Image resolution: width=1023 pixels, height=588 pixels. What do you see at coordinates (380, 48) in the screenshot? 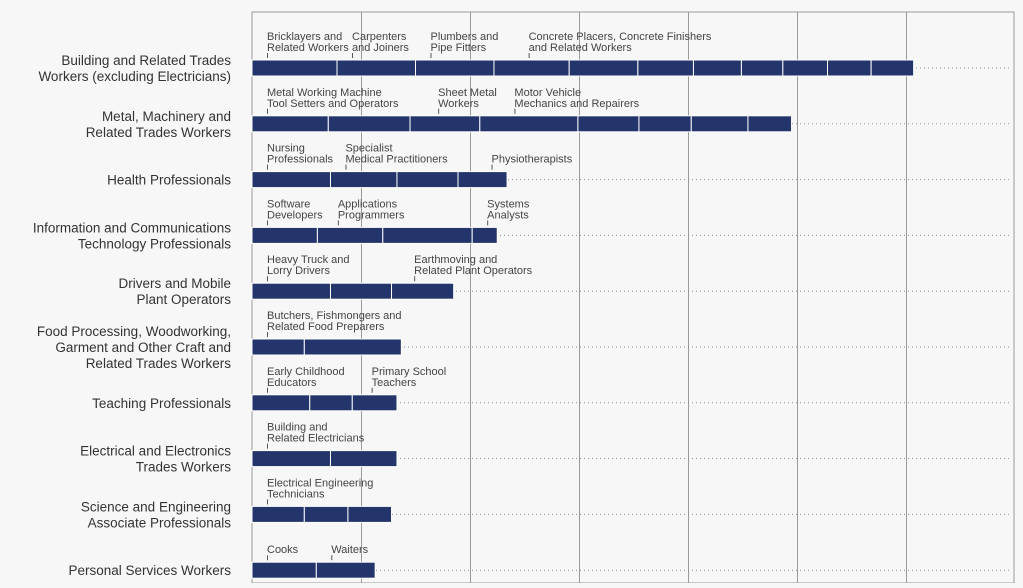
I see `occupation-label: and Joiners` at bounding box center [380, 48].